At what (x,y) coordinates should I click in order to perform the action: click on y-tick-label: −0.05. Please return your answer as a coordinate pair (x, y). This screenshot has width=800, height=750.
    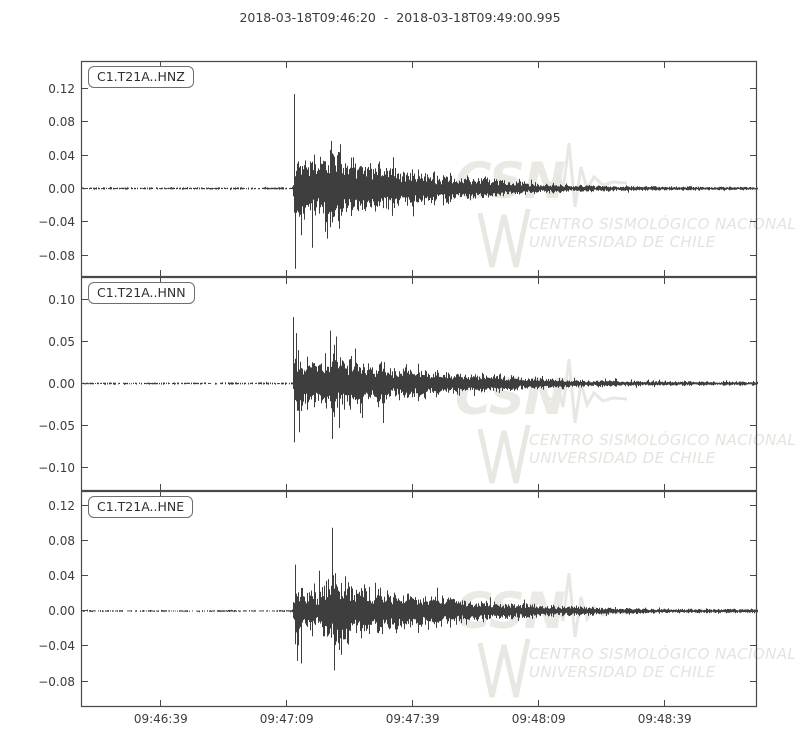
    Looking at the image, I should click on (56, 425).